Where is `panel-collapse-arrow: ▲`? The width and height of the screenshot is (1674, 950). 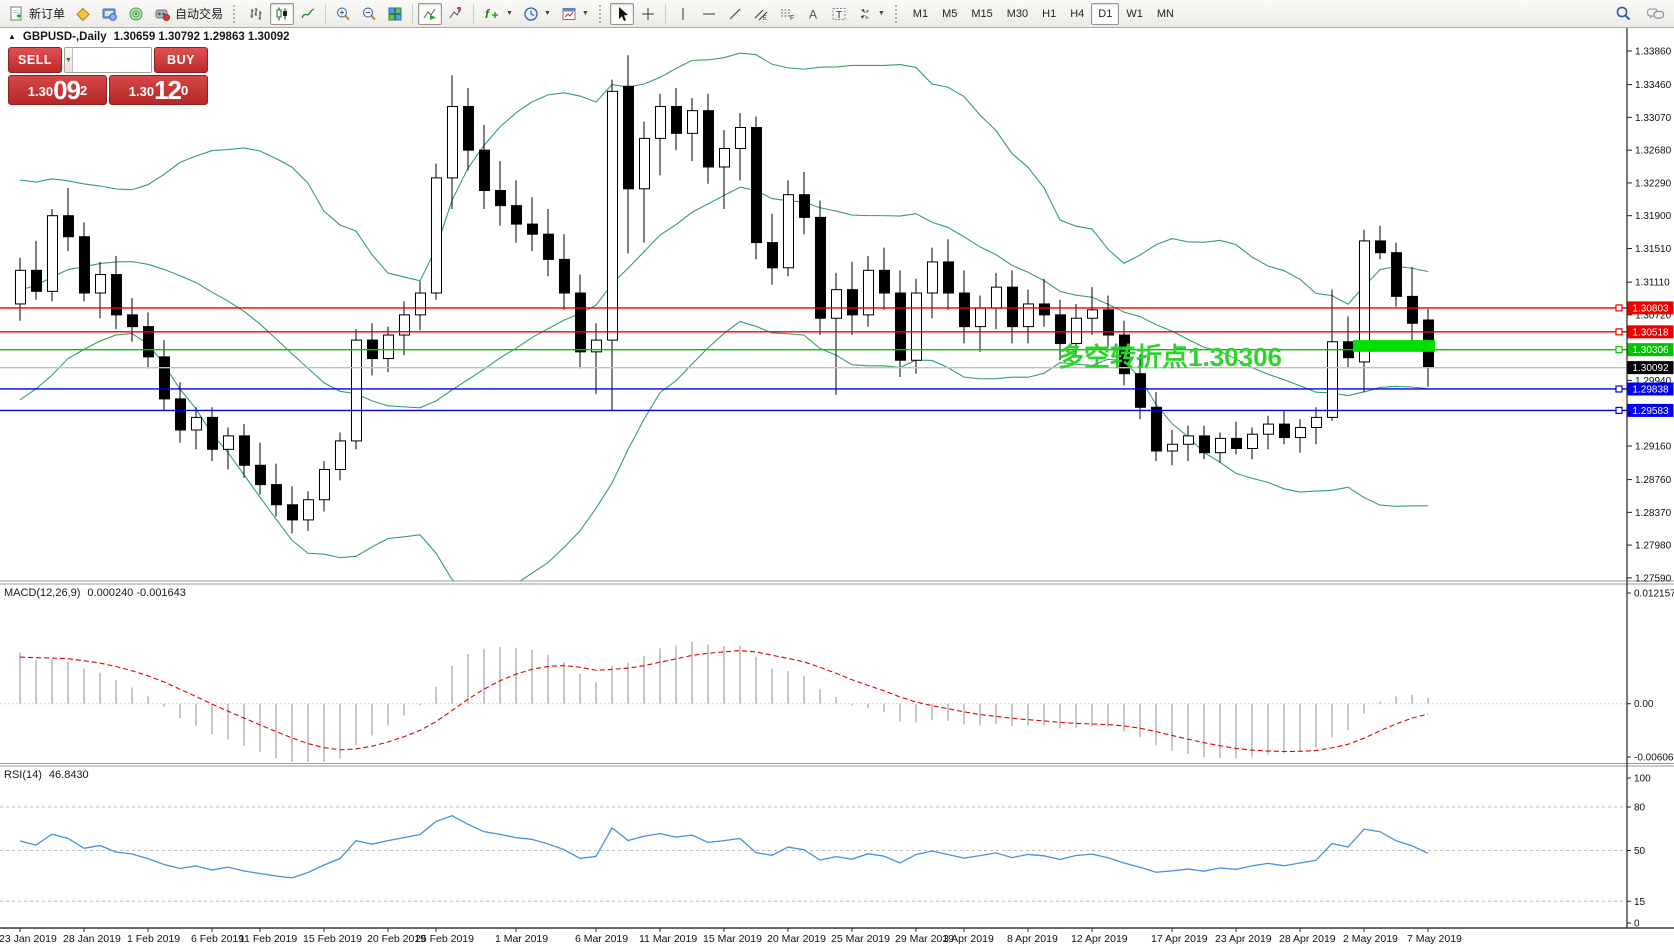 panel-collapse-arrow: ▲ is located at coordinates (12, 36).